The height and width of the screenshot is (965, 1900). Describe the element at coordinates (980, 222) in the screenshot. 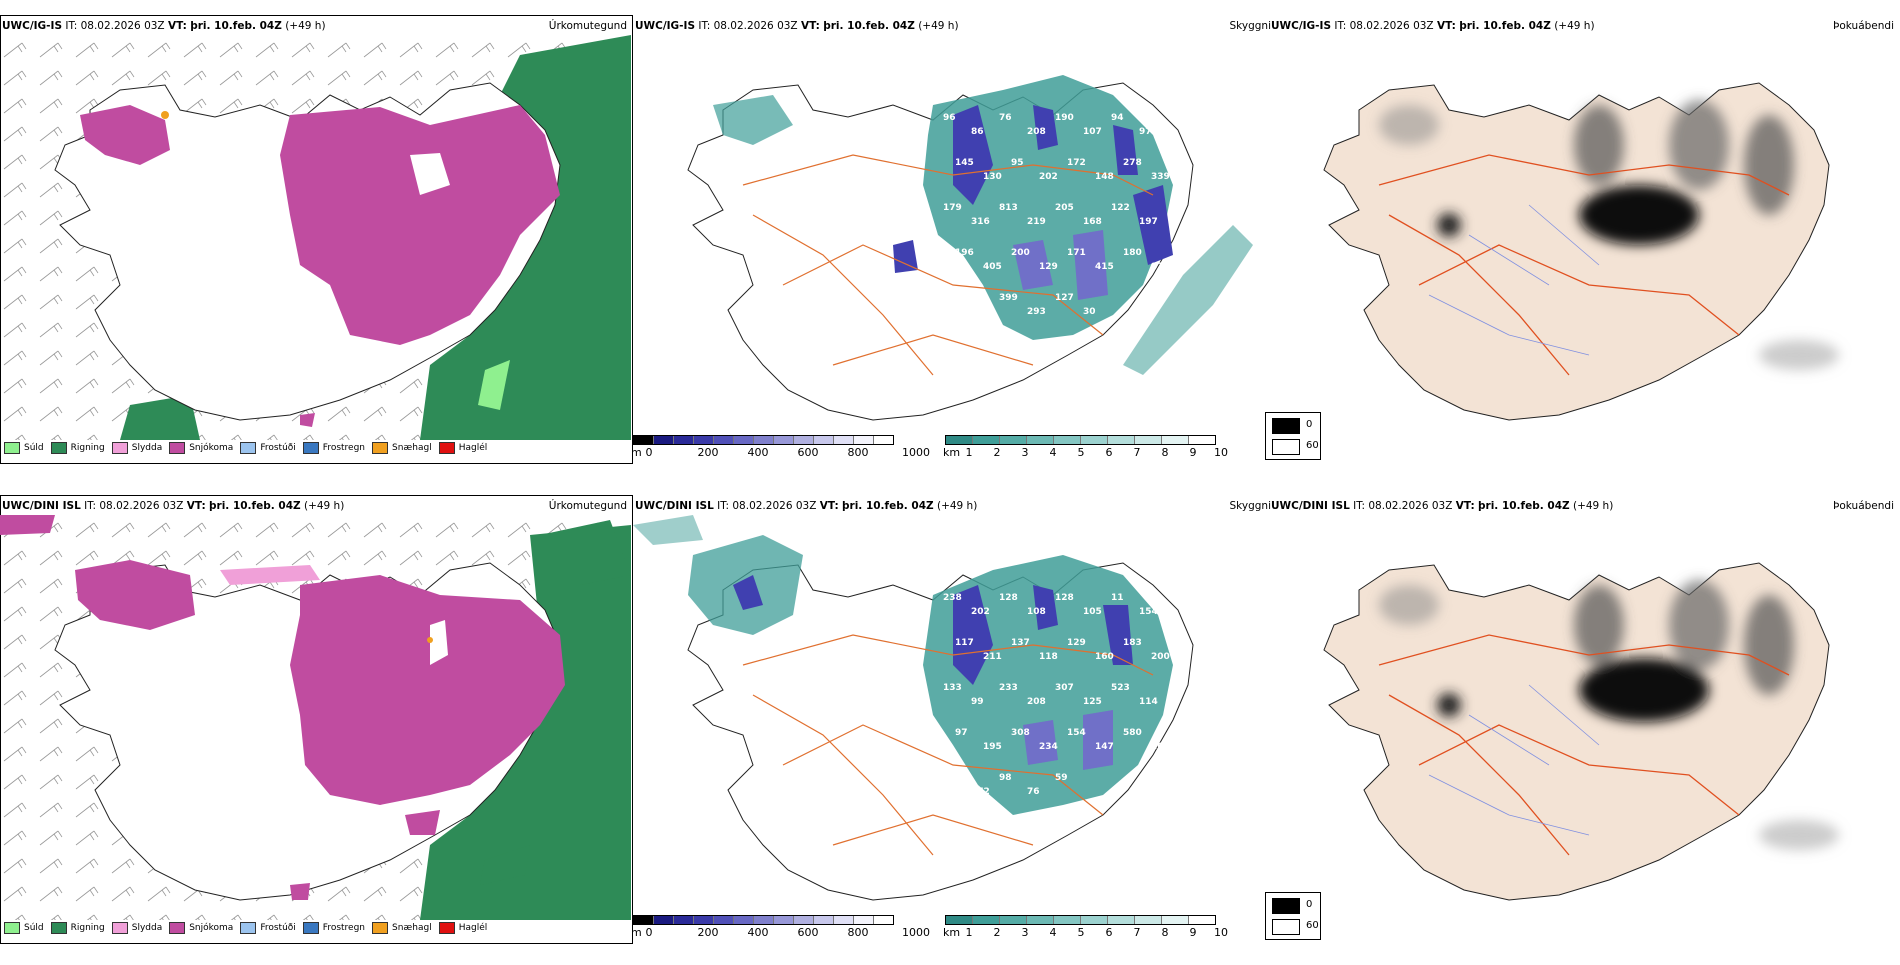

I see `cloud-base-value: 316` at that location.